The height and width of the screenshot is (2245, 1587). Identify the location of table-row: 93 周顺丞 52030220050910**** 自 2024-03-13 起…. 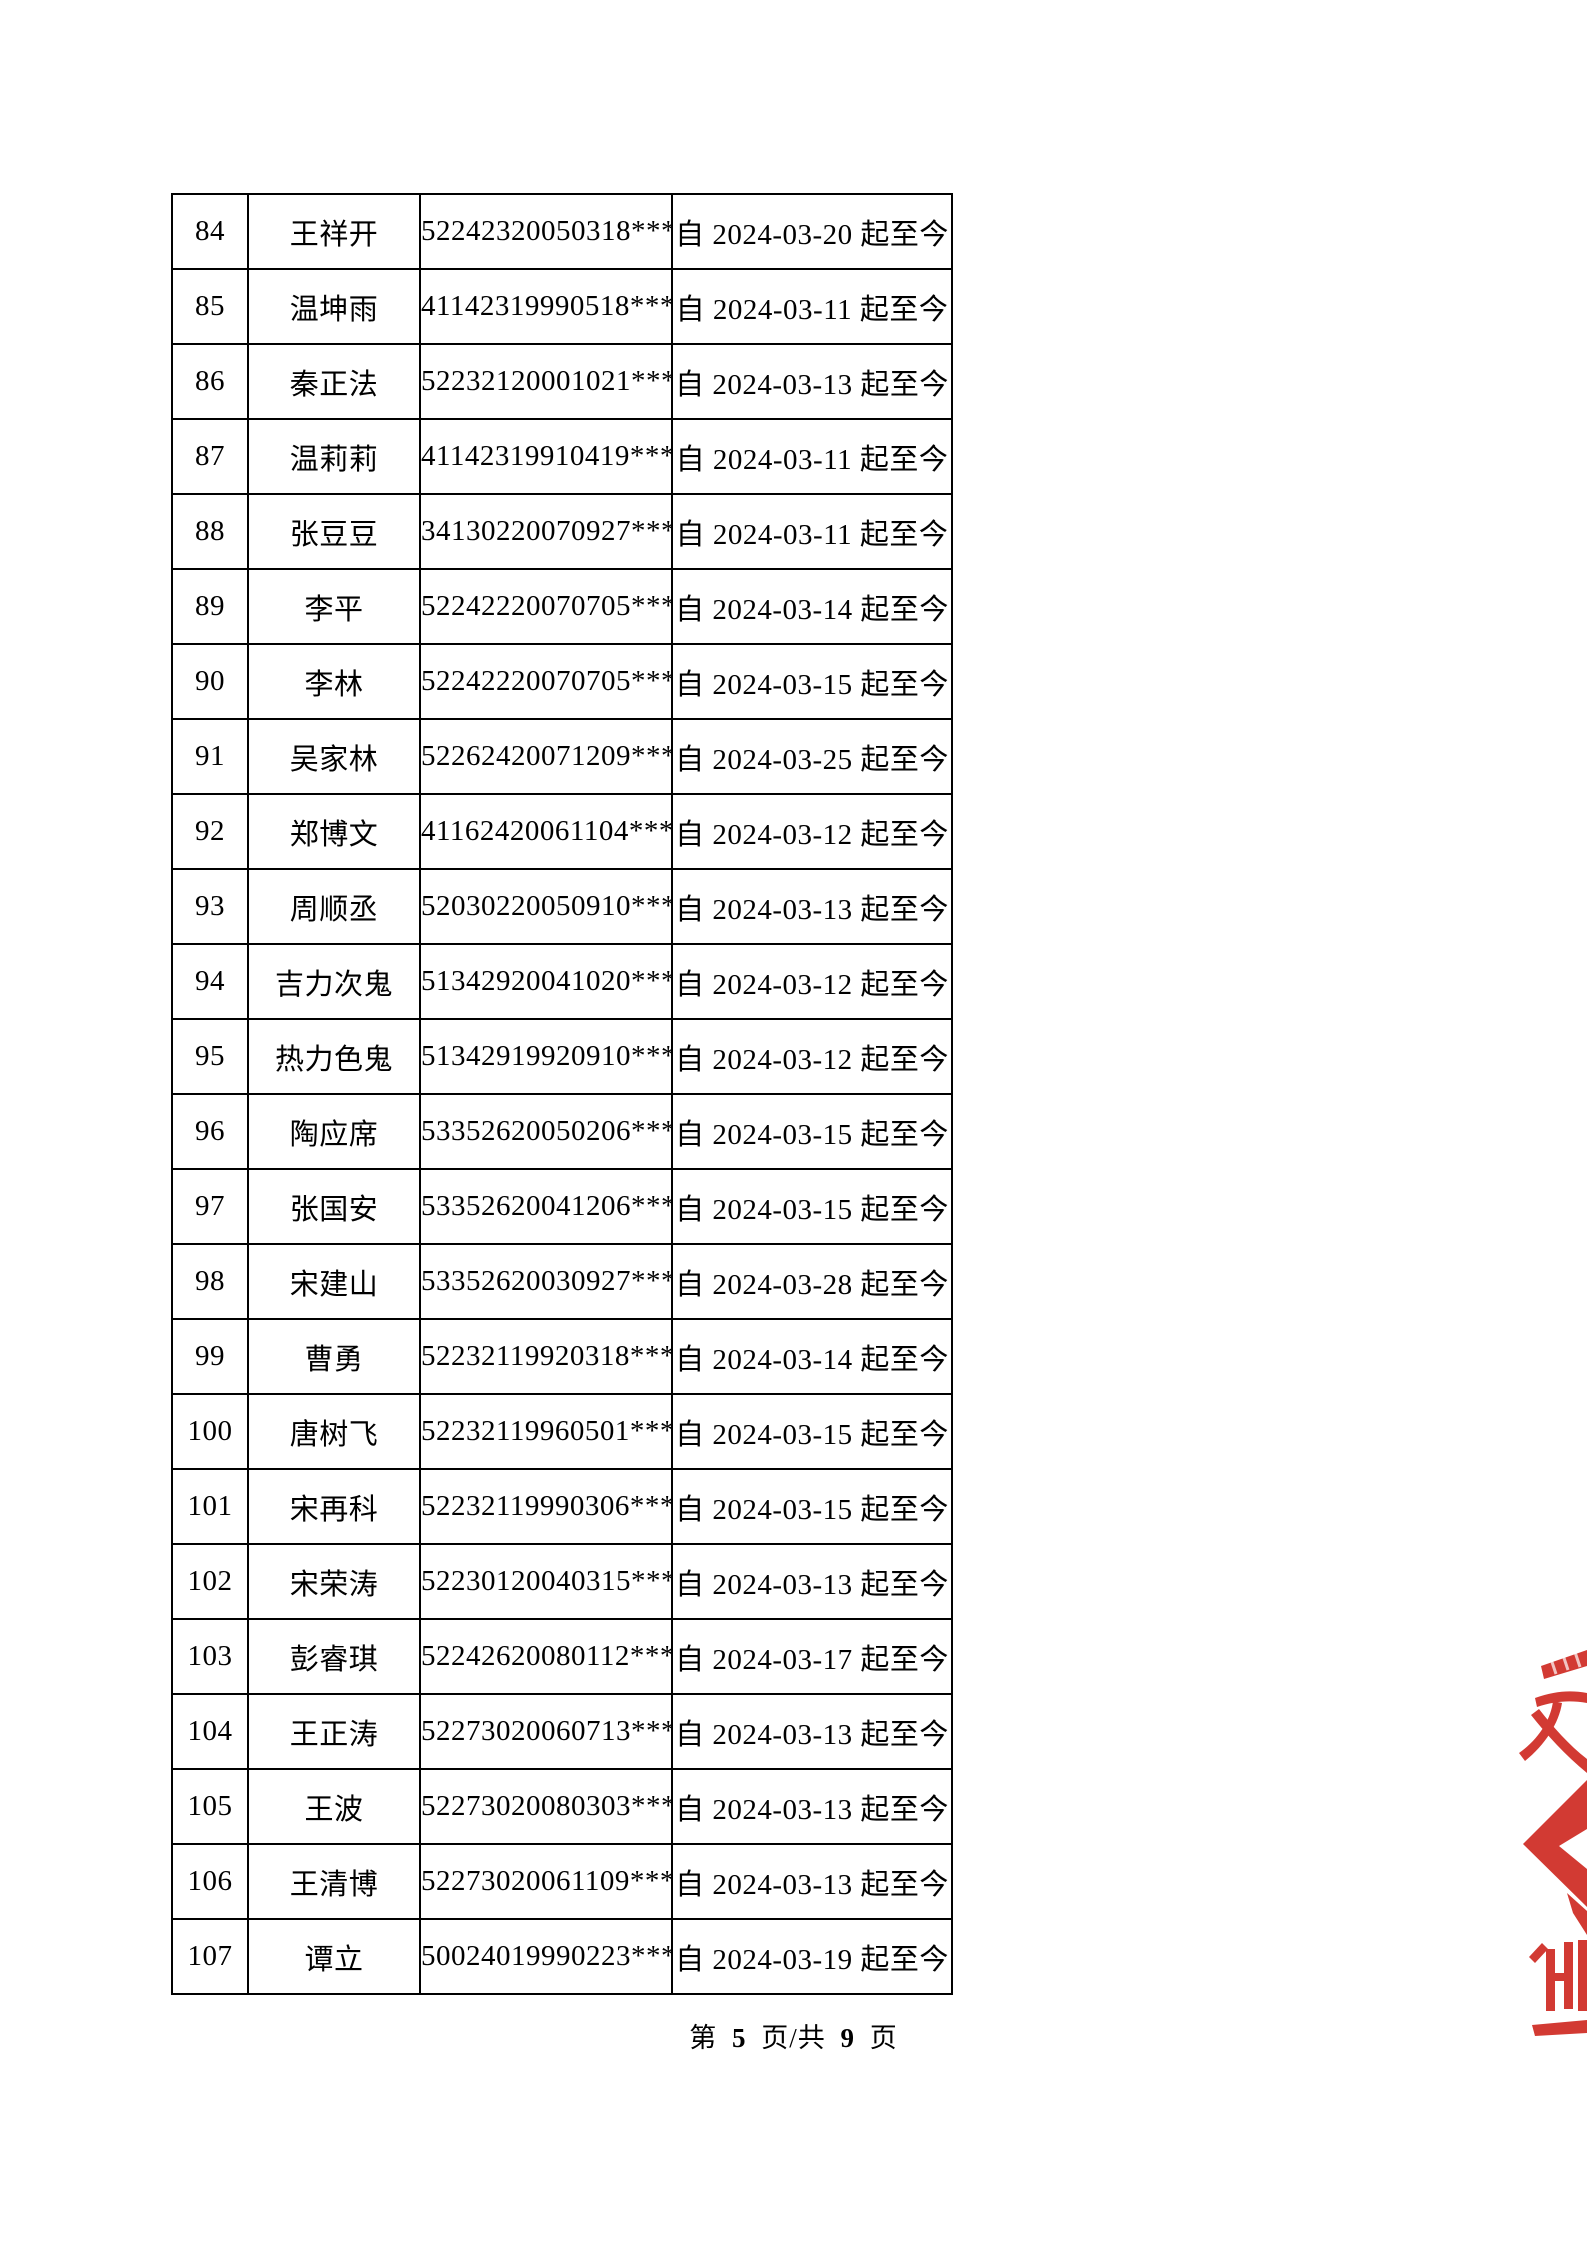
(562, 906).